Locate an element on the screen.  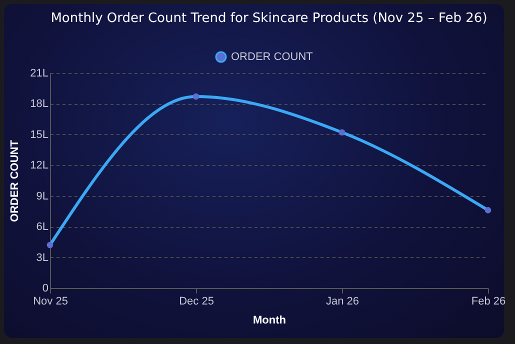
y-tick-label: 6L is located at coordinates (42, 227).